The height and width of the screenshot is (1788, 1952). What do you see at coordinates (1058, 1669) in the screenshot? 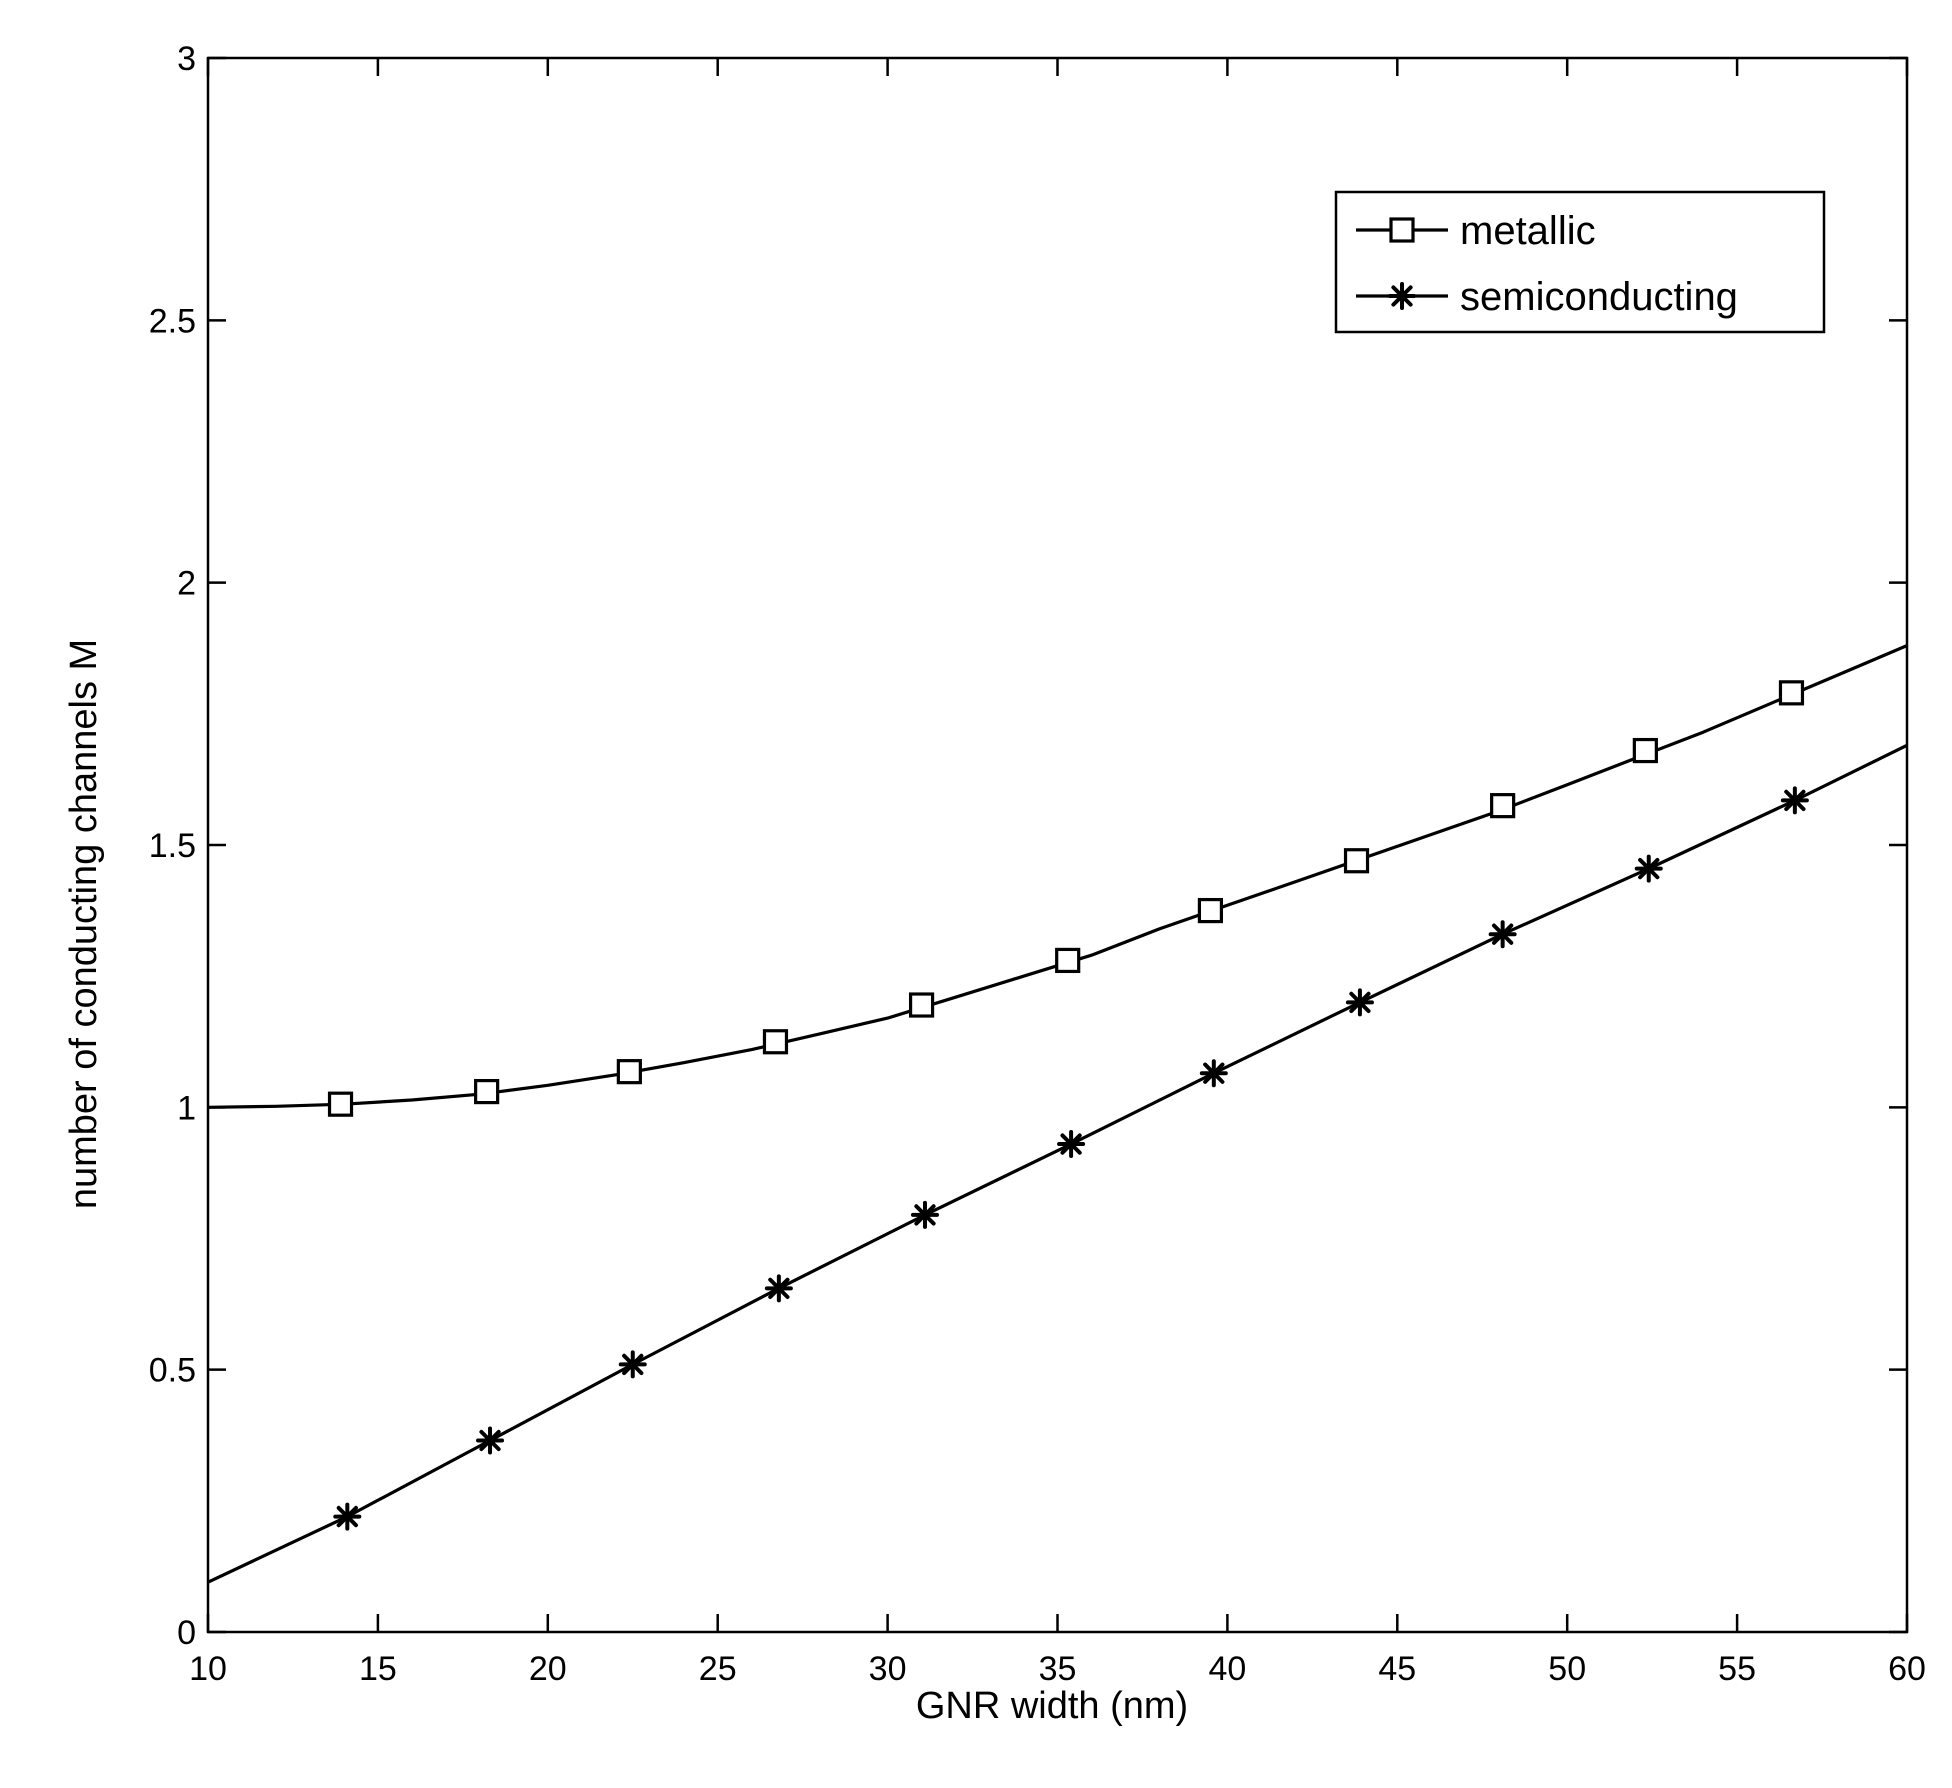
I see `x-tick-label: 35` at bounding box center [1058, 1669].